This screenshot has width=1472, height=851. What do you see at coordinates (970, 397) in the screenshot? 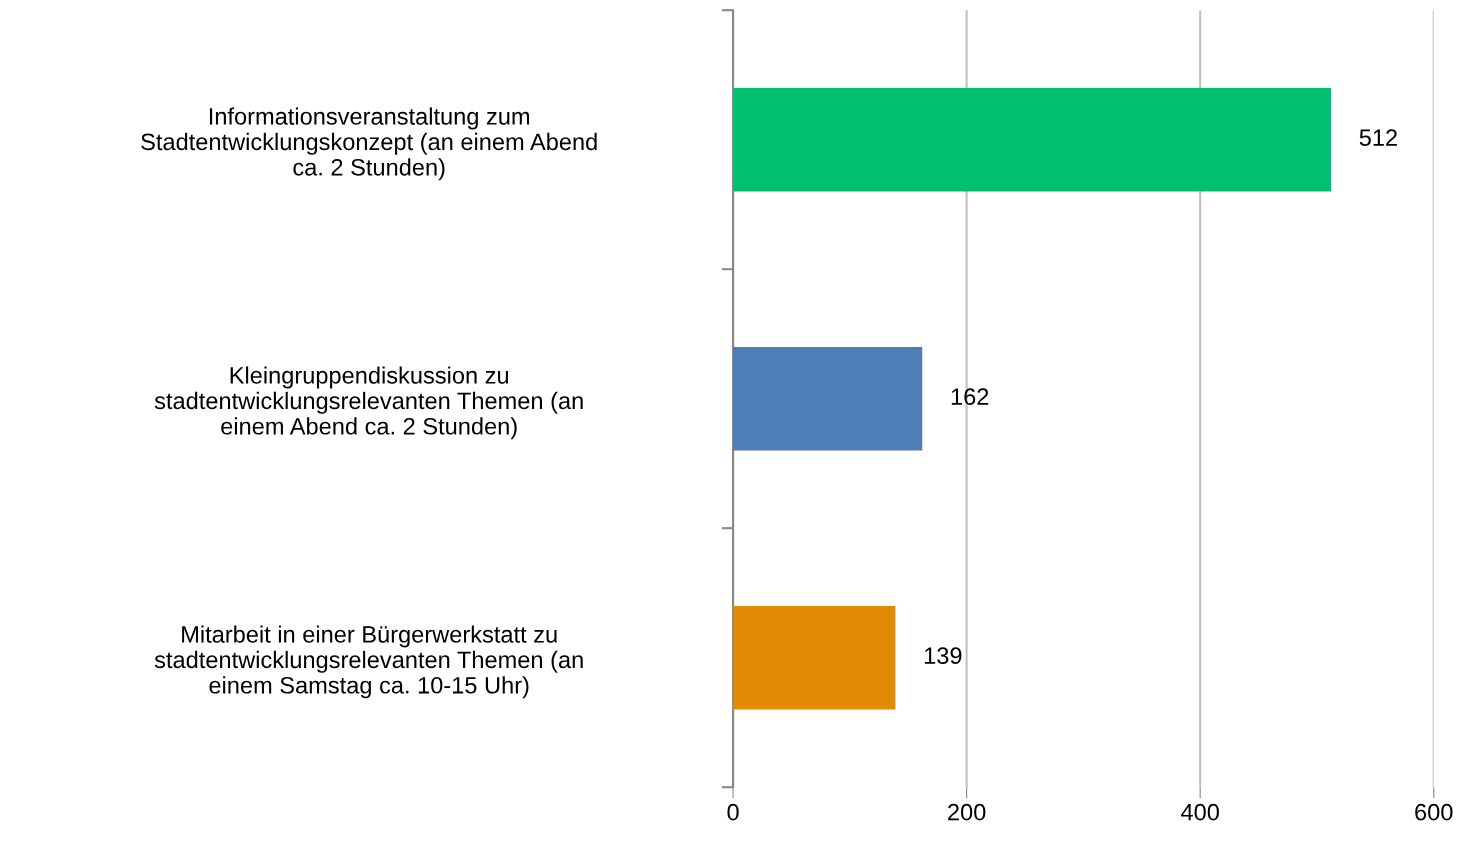
I see `data-label: 162` at bounding box center [970, 397].